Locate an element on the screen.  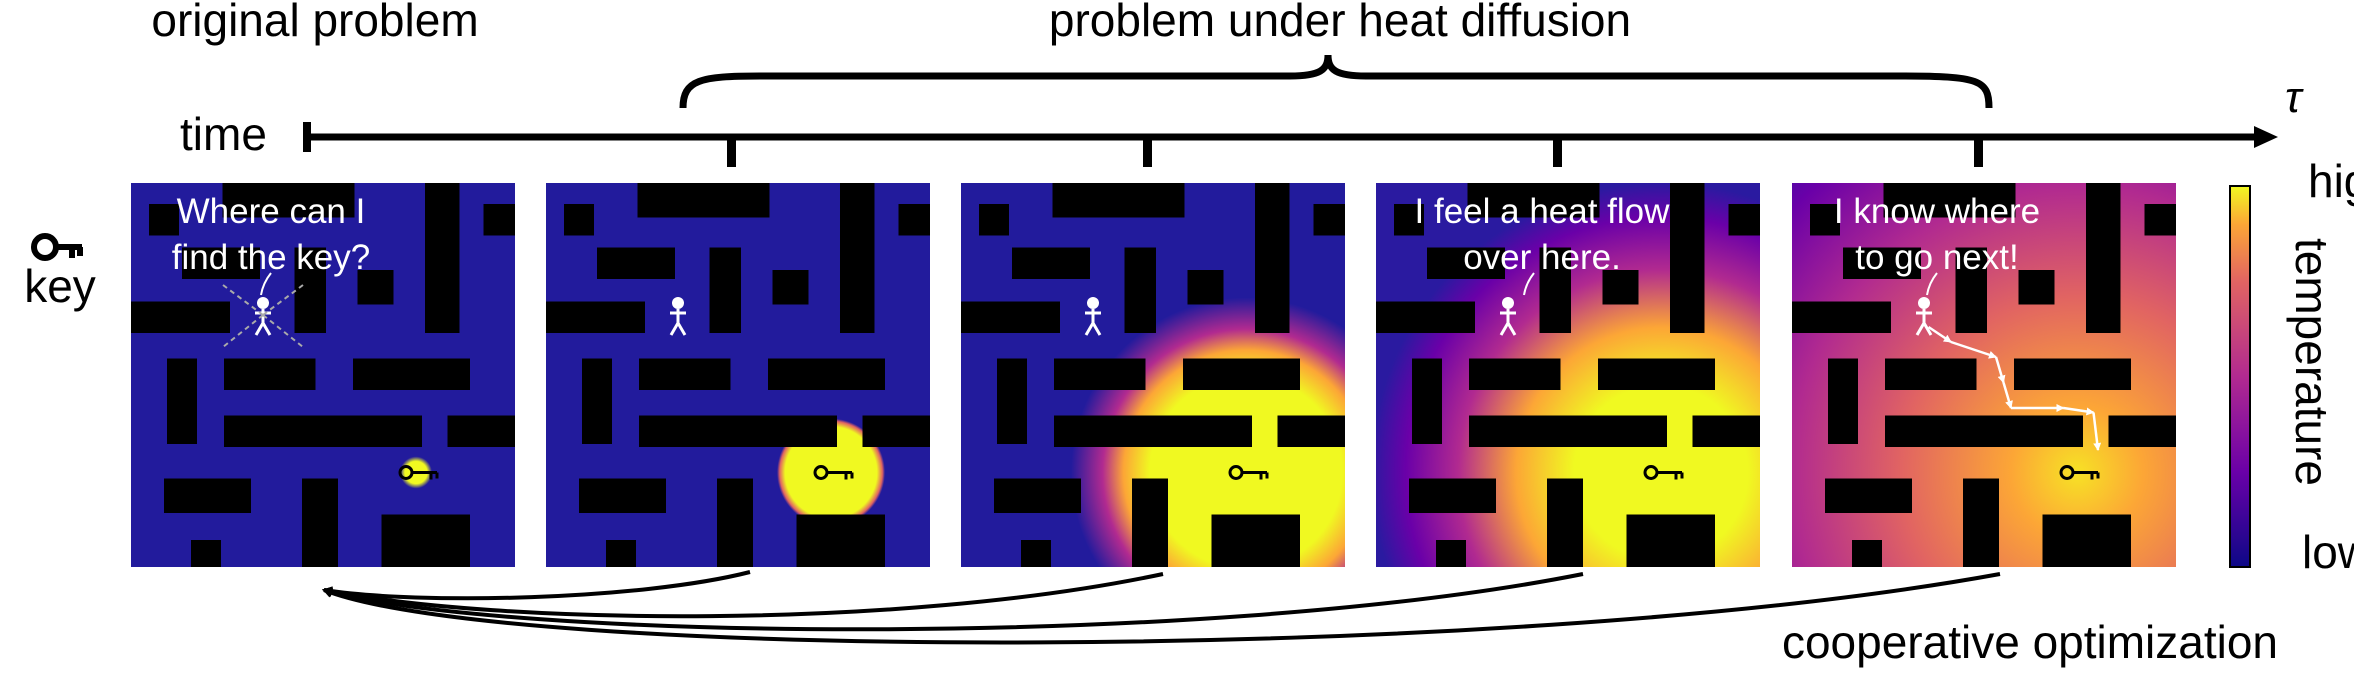
colorbar-low: low is located at coordinates (2328, 552).